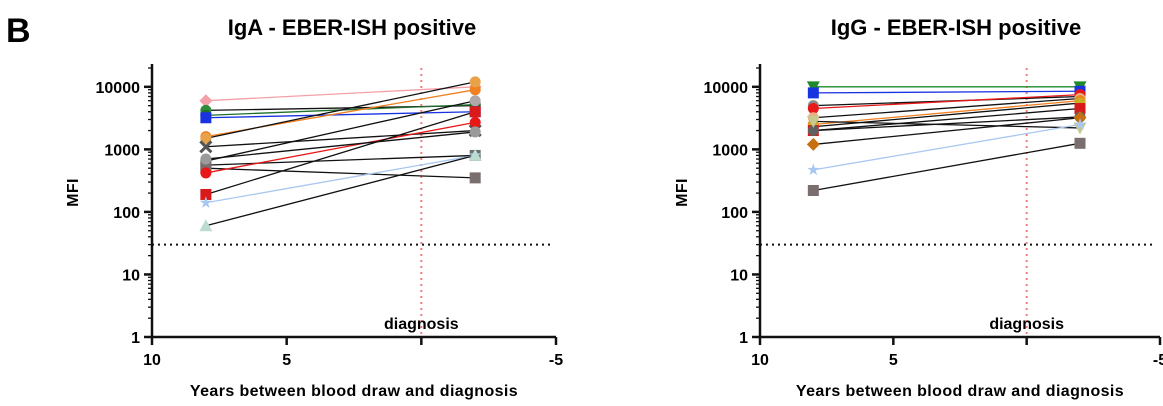 The height and width of the screenshot is (406, 1163). What do you see at coordinates (1158, 360) in the screenshot?
I see `igg-x-tick-label: -5` at bounding box center [1158, 360].